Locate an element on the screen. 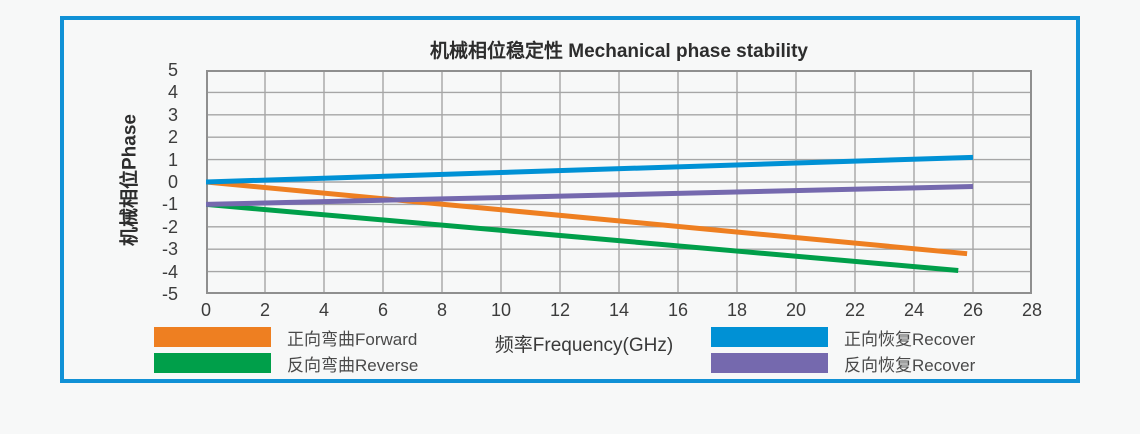  legend-swatch-recover-reverse is located at coordinates (769, 363).